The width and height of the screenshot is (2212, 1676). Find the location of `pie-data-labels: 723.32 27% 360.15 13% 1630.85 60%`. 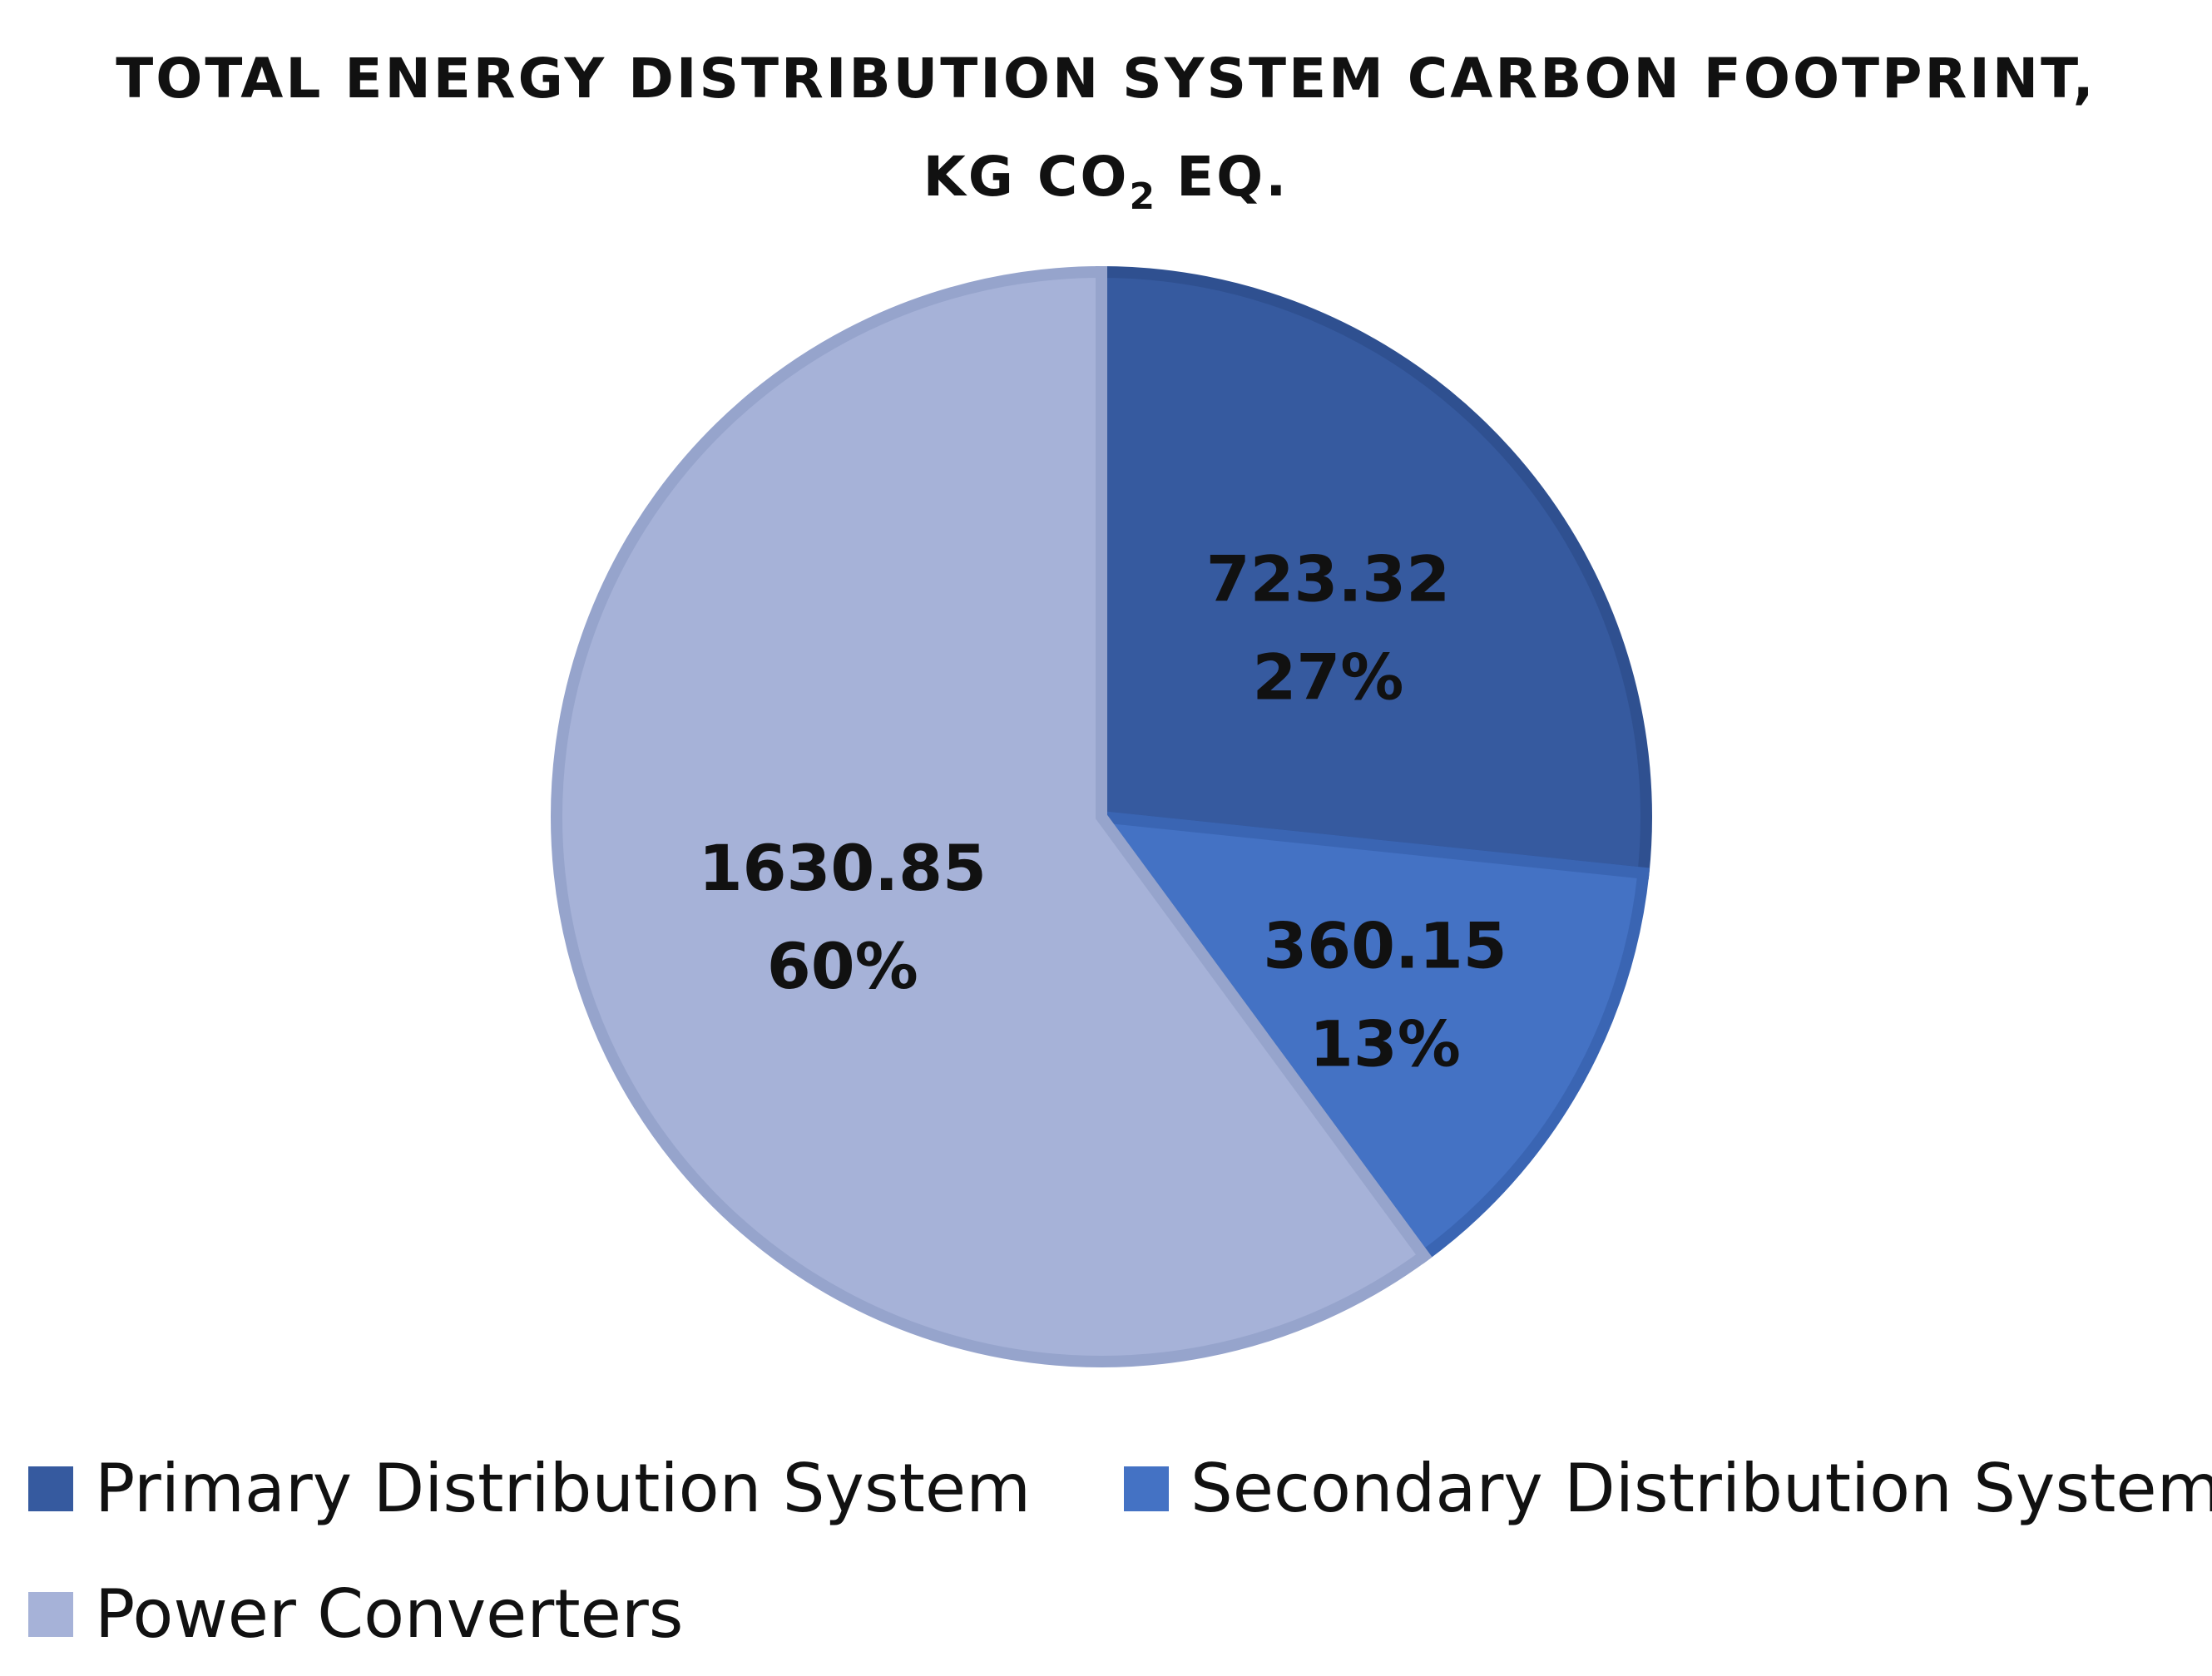

pie-data-labels: 723.32 27% 360.15 13% 1630.85 60% is located at coordinates (1103, 810).